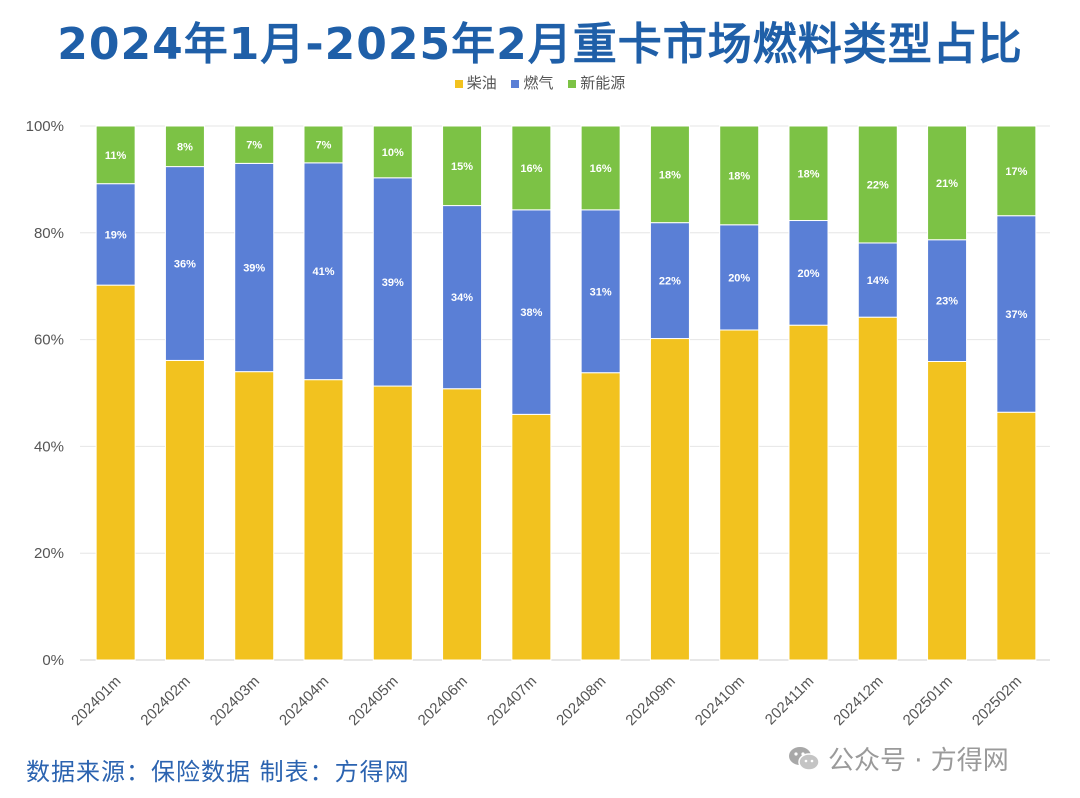  What do you see at coordinates (928, 701) in the screenshot?
I see `x-tick-label: 202501m` at bounding box center [928, 701].